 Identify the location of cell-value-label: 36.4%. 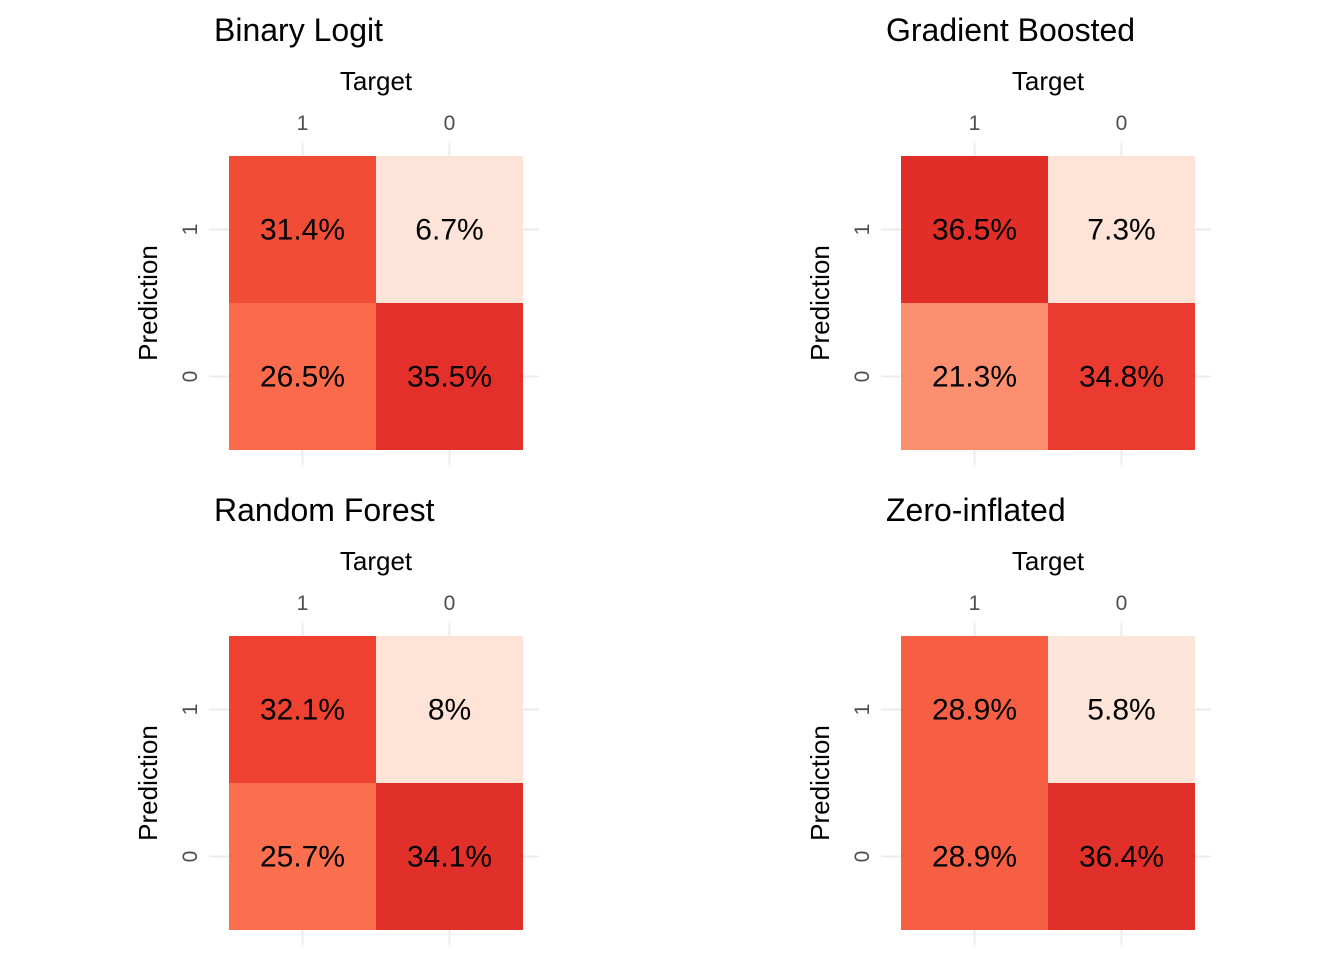
(1121, 857).